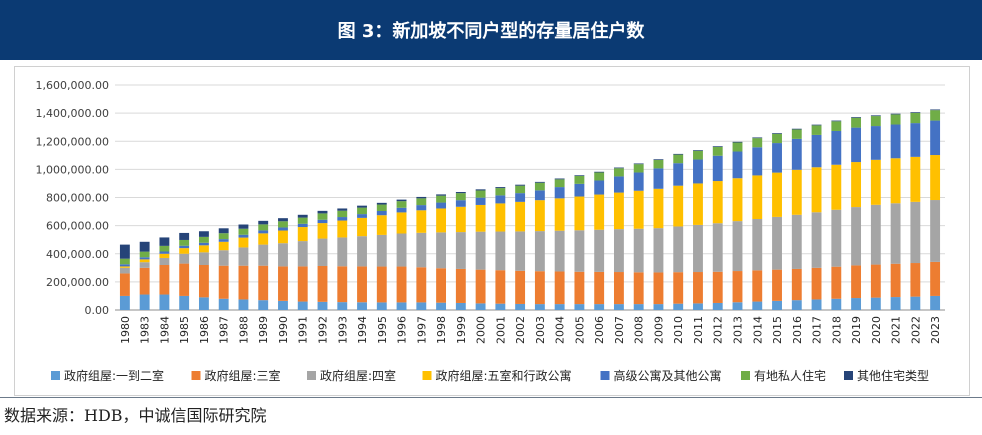 The height and width of the screenshot is (435, 982). Describe the element at coordinates (224, 330) in the screenshot. I see `x-tick-label: 1987` at that location.